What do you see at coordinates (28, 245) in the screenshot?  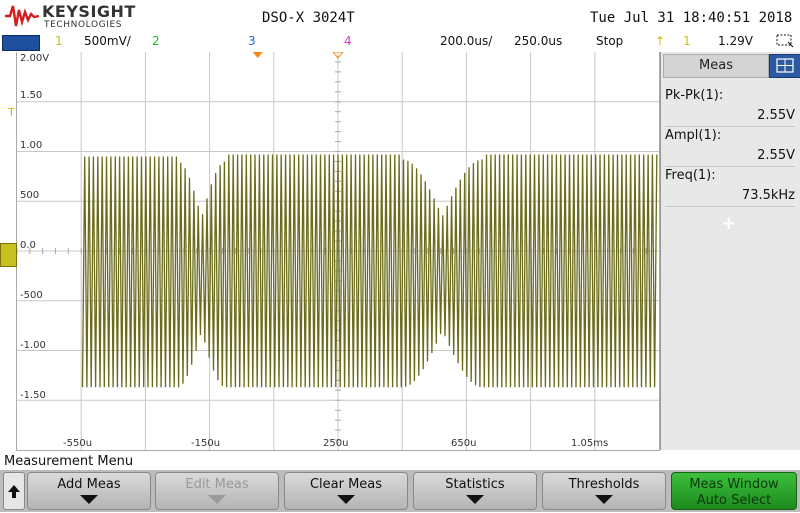 I see `y-tick-label: 0.0` at bounding box center [28, 245].